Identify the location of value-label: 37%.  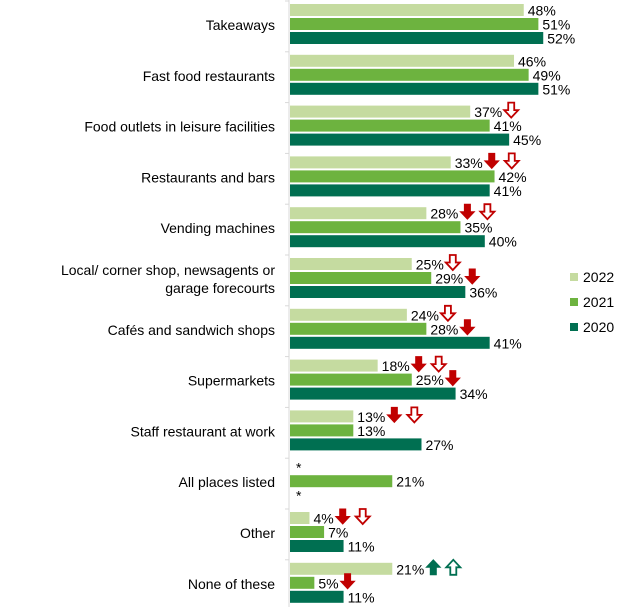
(488, 112).